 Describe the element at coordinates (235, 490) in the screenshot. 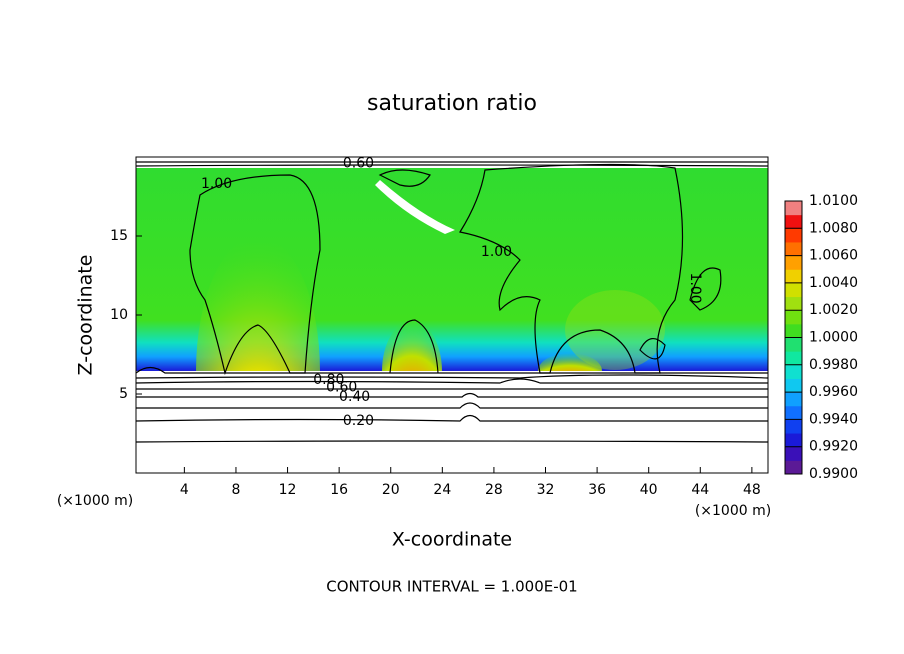

I see `x-tick-label: 8` at that location.